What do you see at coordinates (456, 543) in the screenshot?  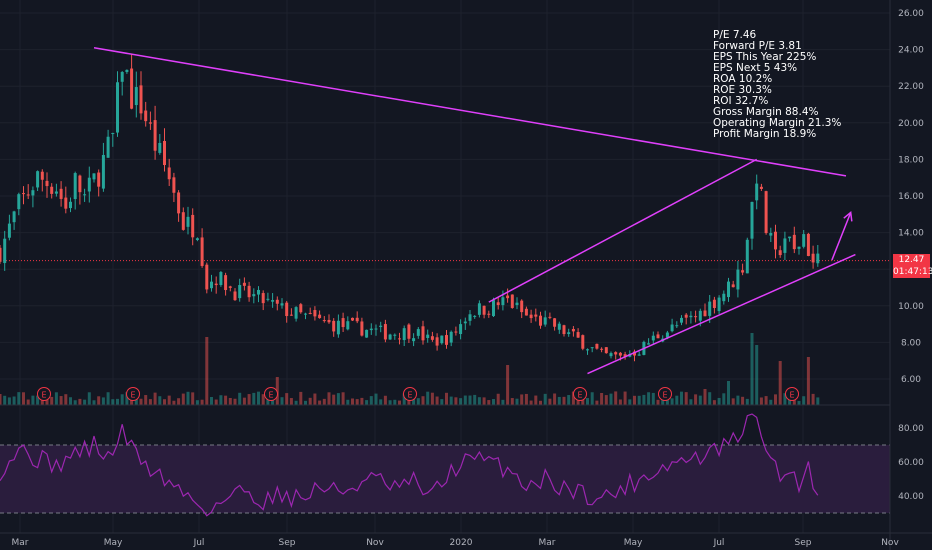 I see `time-axis: Mar May Jul Sep Nov 2020 Mar May Jul Sep Nov` at bounding box center [456, 543].